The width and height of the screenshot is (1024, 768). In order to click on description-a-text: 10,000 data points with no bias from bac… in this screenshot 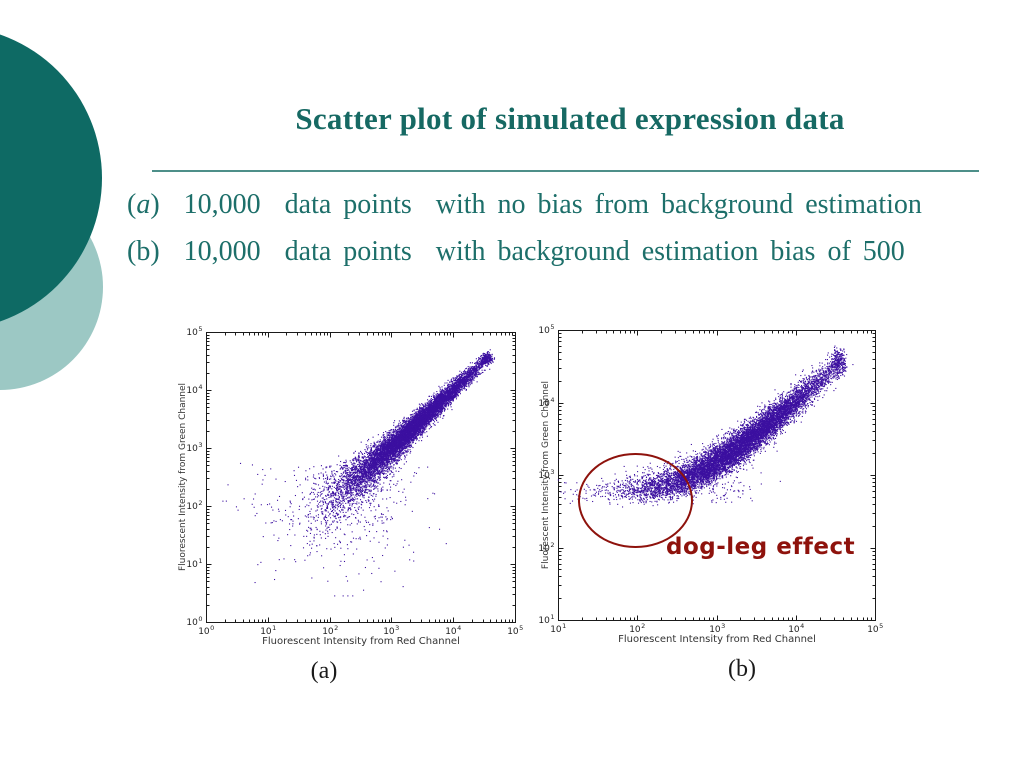, I will do `click(540, 204)`.